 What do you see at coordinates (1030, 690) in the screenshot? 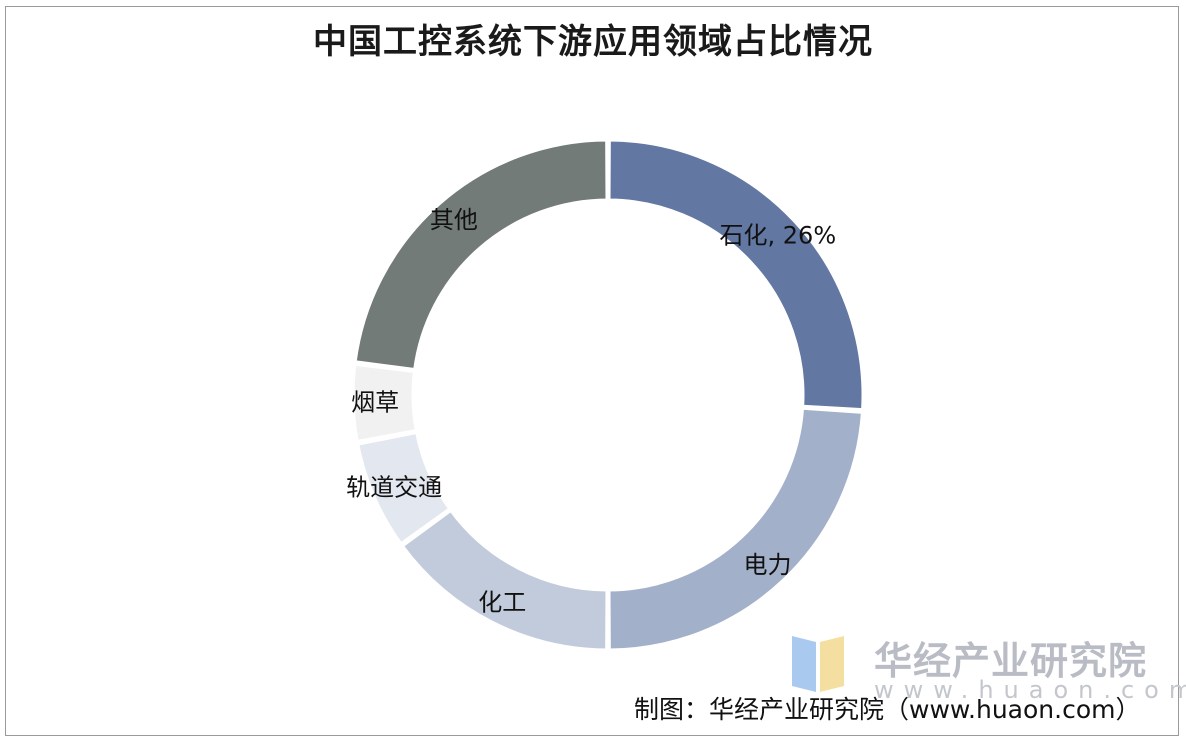
I see `watermark-url: www.huaon.com` at bounding box center [1030, 690].